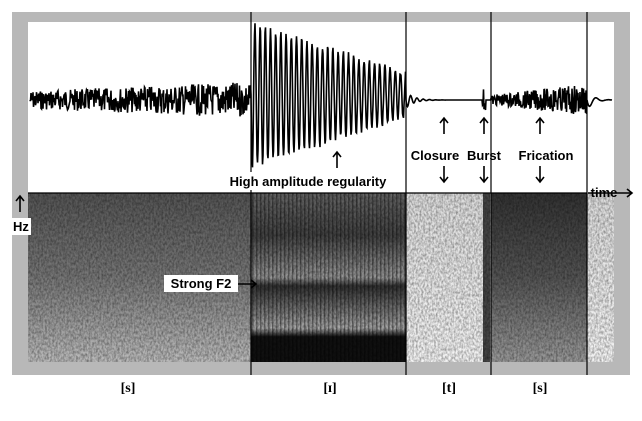 The width and height of the screenshot is (642, 421). What do you see at coordinates (604, 192) in the screenshot?
I see `time-label: time` at bounding box center [604, 192].